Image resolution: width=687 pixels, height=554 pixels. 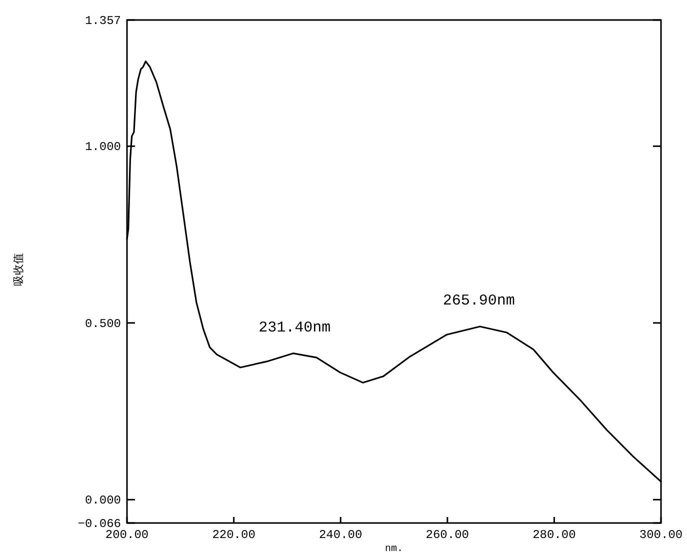 What do you see at coordinates (99, 524) in the screenshot?
I see `y-tick-label: −0.066` at bounding box center [99, 524].